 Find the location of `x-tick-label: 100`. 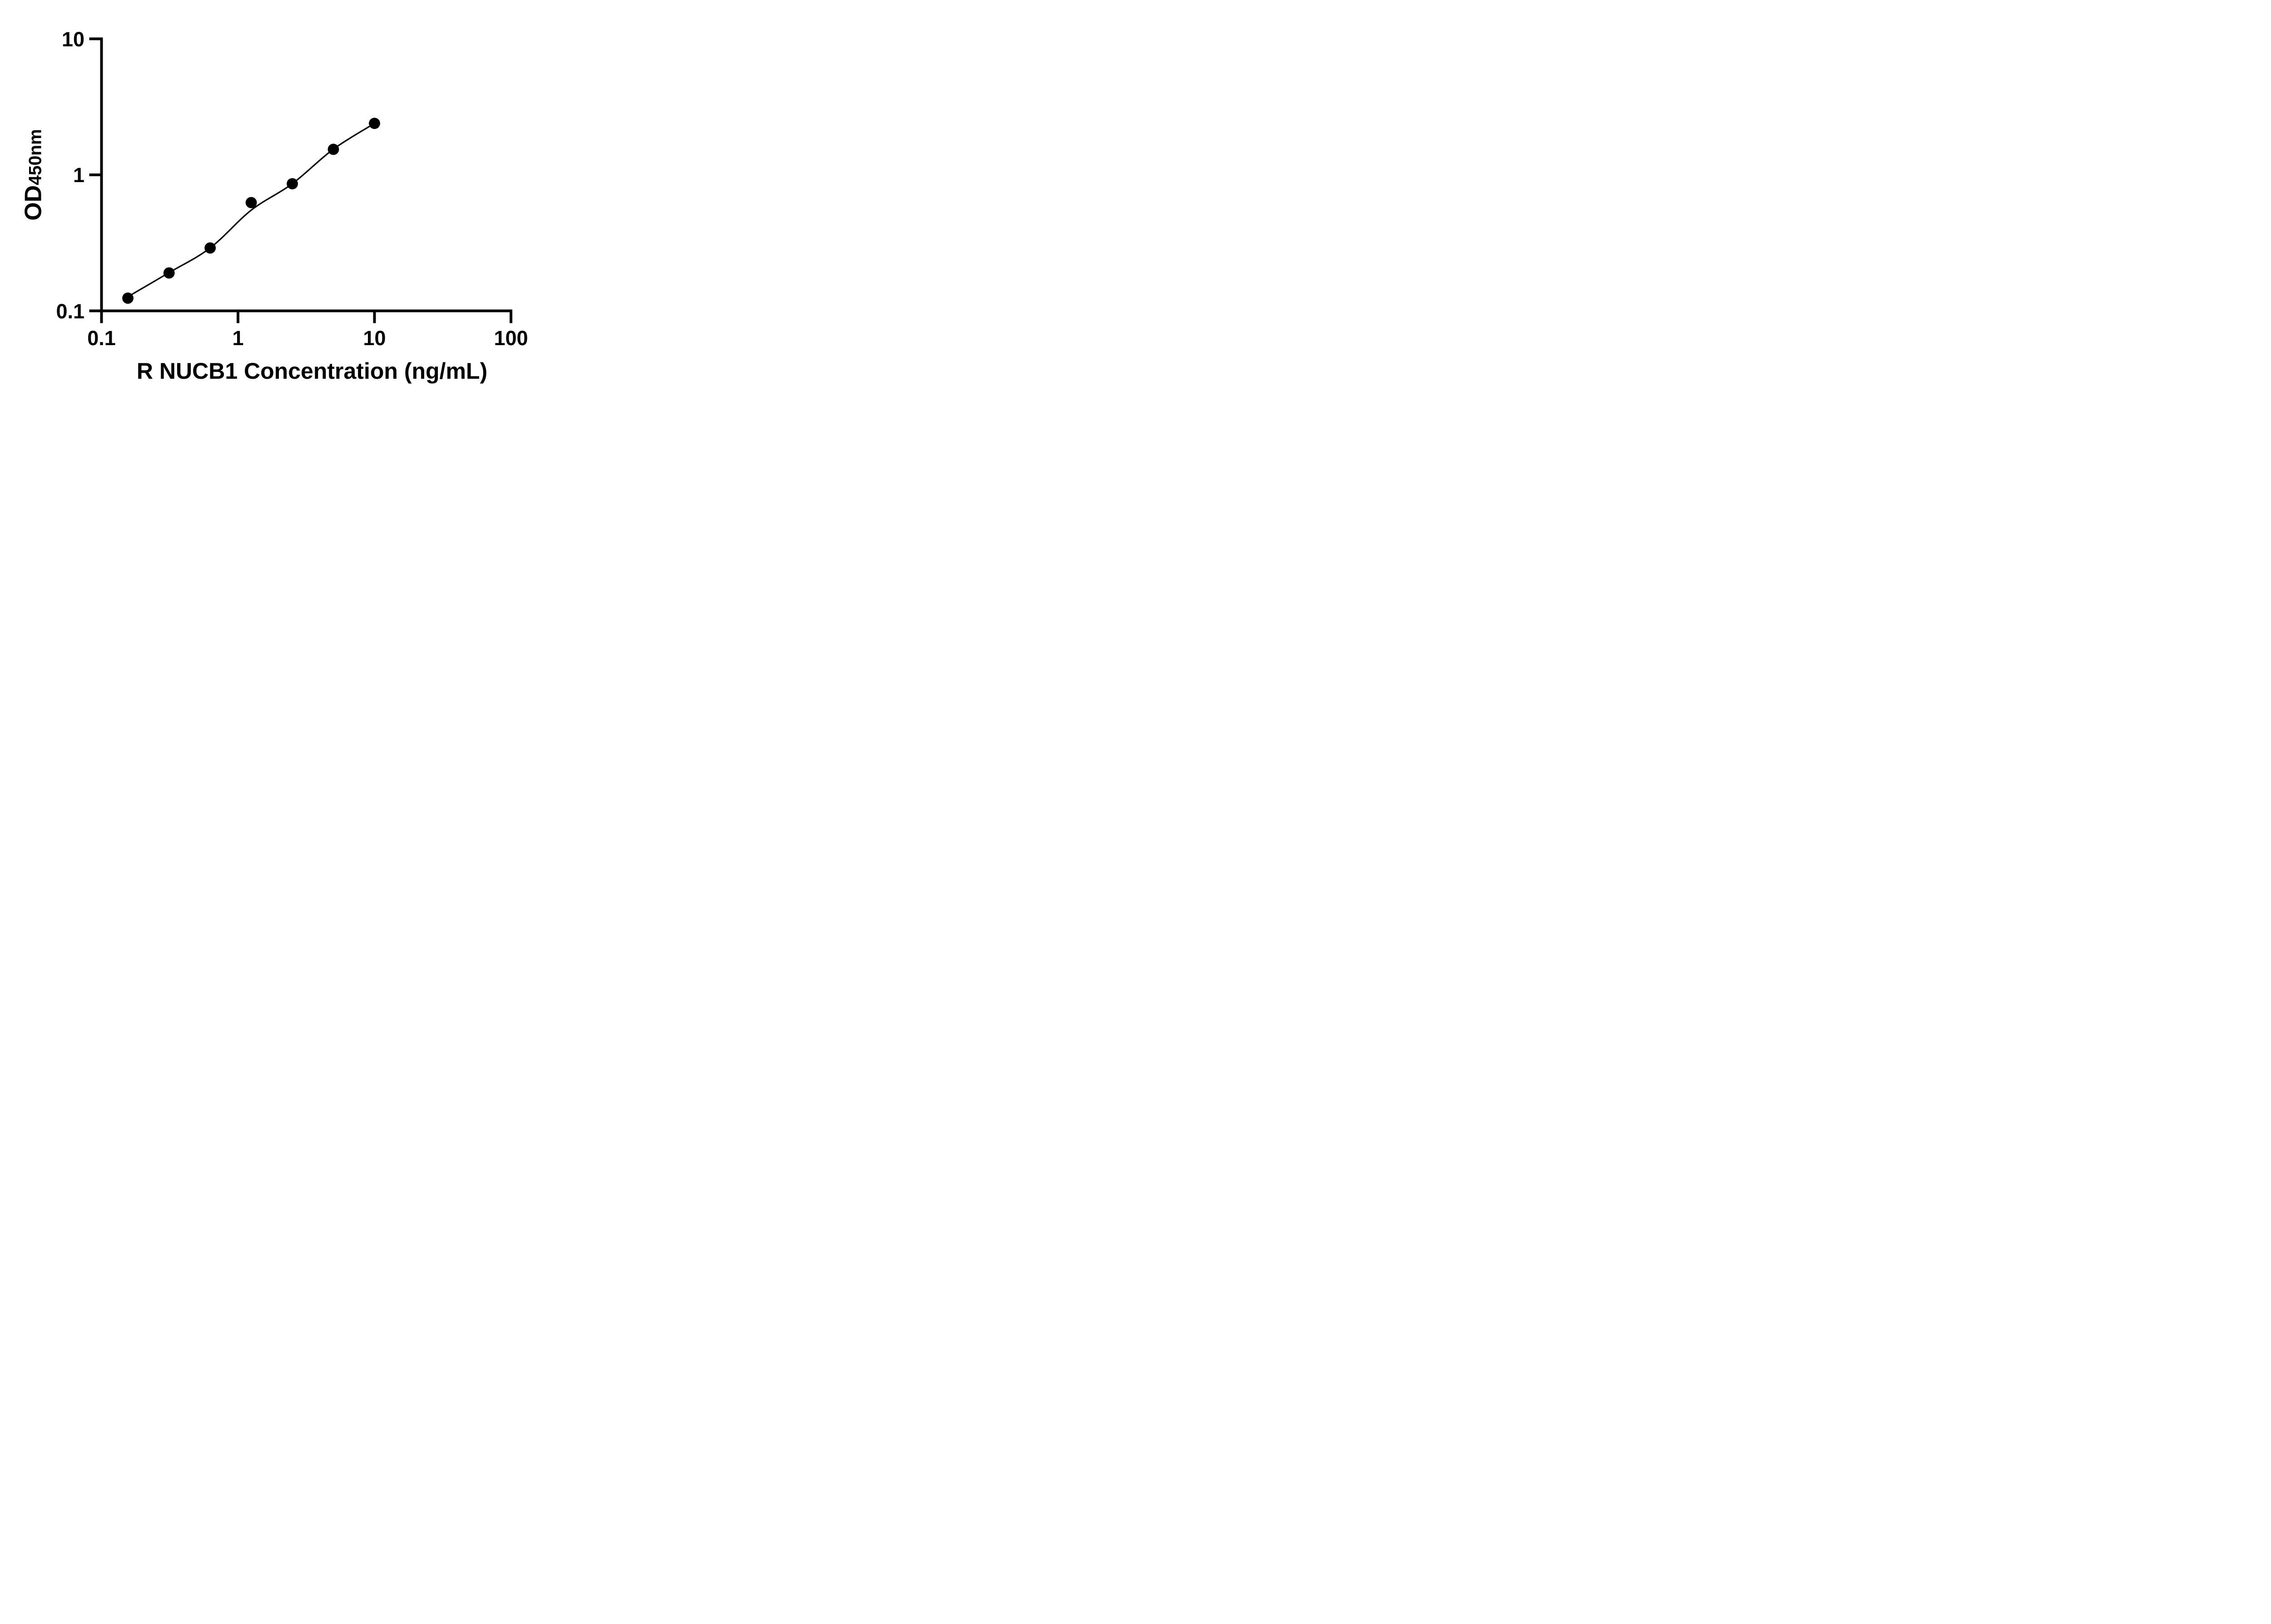

x-tick-label: 100 is located at coordinates (511, 338).